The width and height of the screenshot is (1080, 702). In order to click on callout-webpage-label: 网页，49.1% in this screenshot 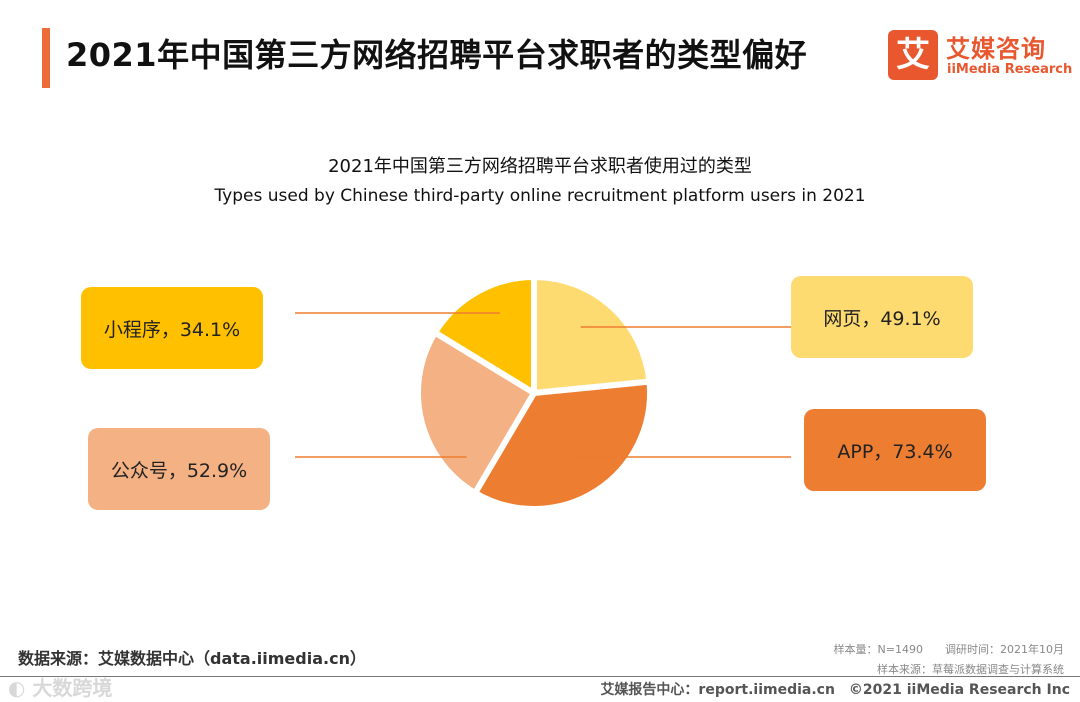, I will do `click(882, 318)`.